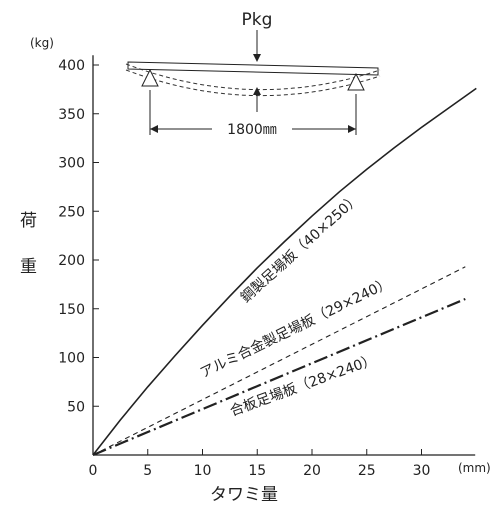  I want to click on series-label-1: 鋼製足場板（40×250）, so click(300, 248).